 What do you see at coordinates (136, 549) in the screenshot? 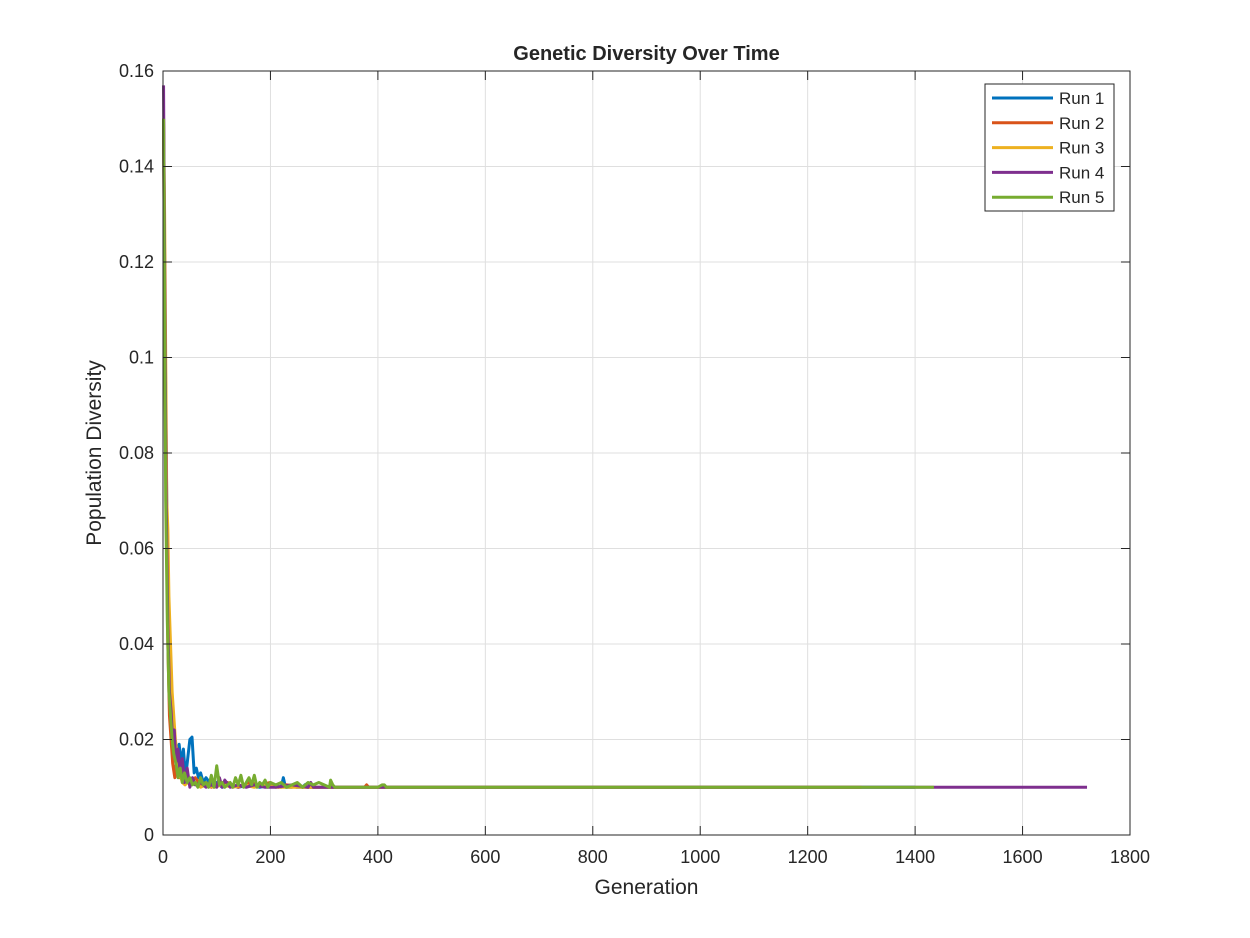
I see `y-tick-label: 0.06` at bounding box center [136, 549].